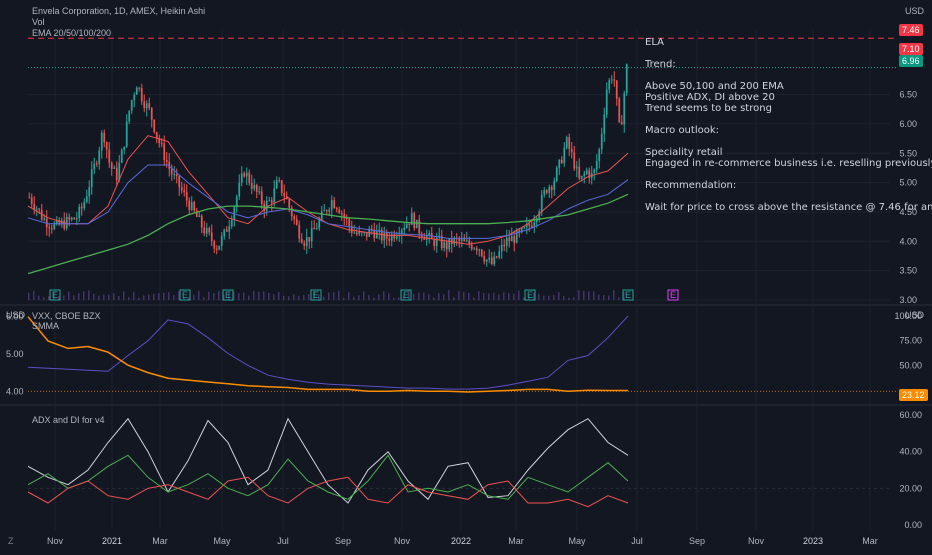 The image size is (932, 555). I want to click on ema-label: EMA 20/50/100/200, so click(72, 33).